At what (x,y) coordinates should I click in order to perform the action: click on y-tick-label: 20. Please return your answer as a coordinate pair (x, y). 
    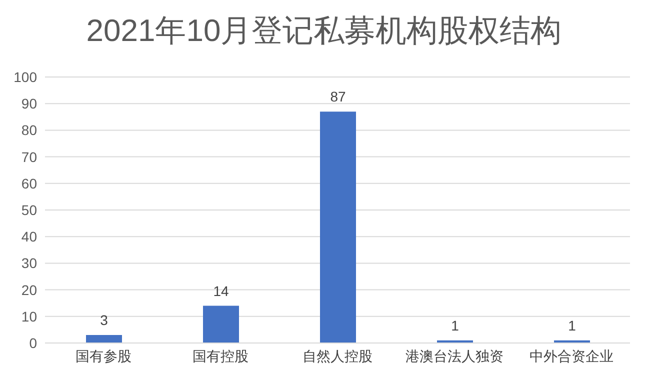
    Looking at the image, I should click on (29, 290).